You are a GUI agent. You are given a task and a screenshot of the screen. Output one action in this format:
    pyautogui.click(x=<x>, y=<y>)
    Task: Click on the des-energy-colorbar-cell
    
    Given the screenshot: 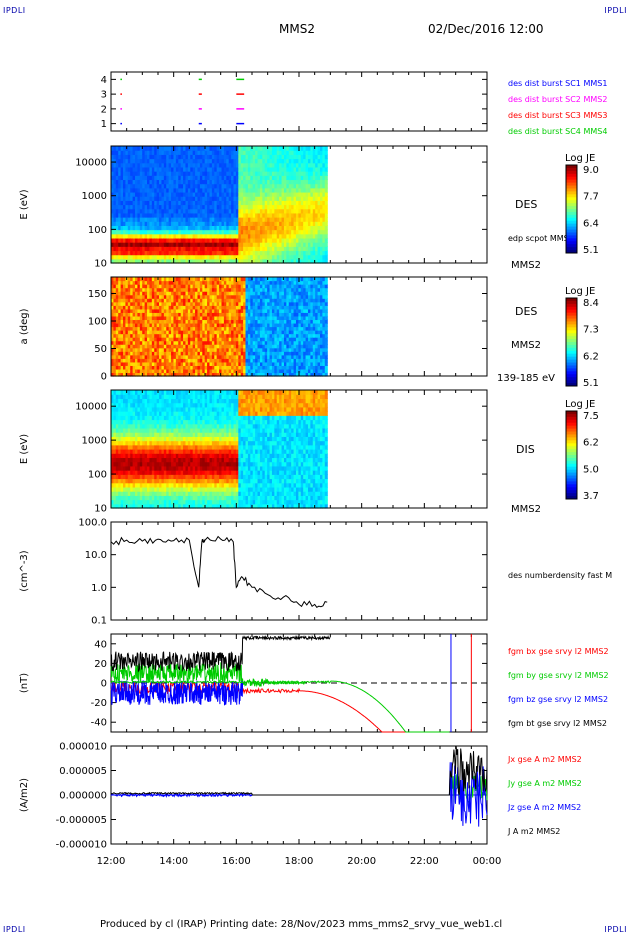 What is the action you would take?
    pyautogui.click(x=571, y=172)
    